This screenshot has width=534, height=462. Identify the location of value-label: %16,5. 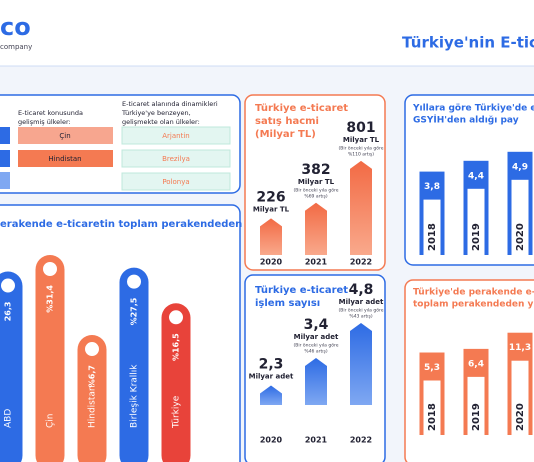
(176, 347).